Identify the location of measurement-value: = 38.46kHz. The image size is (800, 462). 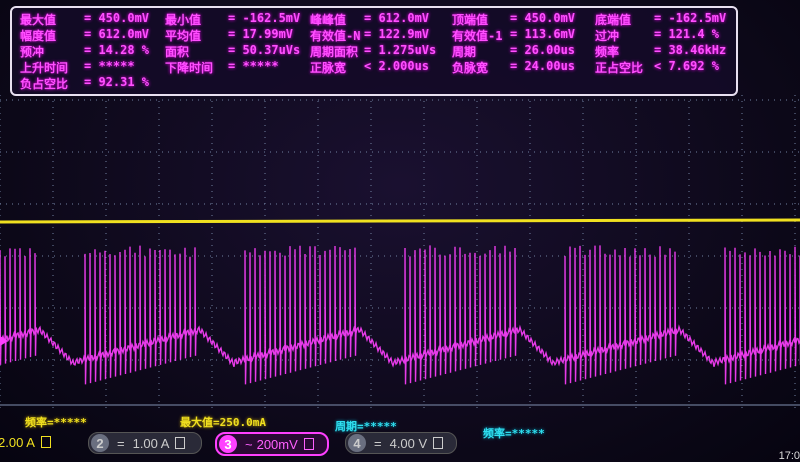
(690, 50).